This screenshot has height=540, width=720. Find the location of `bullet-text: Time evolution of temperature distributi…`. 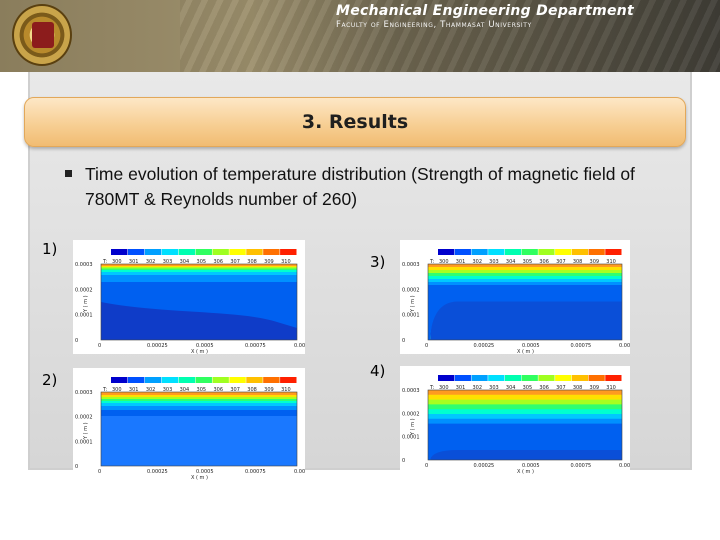

bullet-text: Time evolution of temperature distributi… is located at coordinates (360, 186).